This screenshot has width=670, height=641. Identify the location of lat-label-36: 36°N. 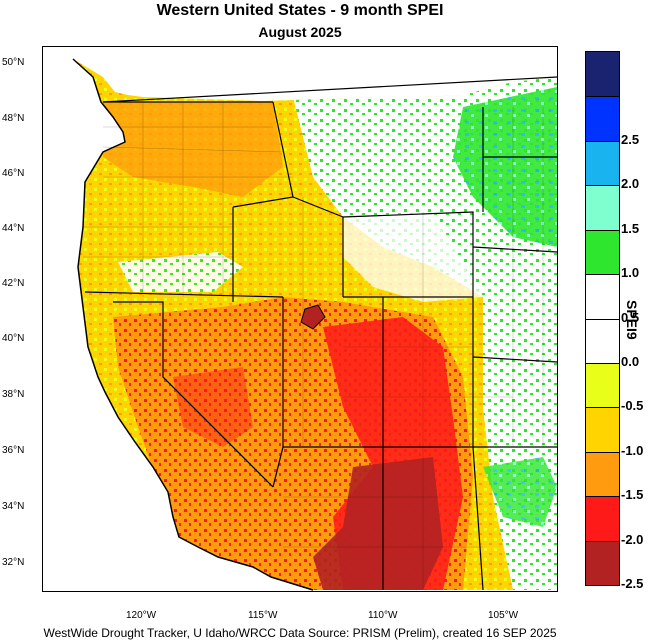
(13, 450).